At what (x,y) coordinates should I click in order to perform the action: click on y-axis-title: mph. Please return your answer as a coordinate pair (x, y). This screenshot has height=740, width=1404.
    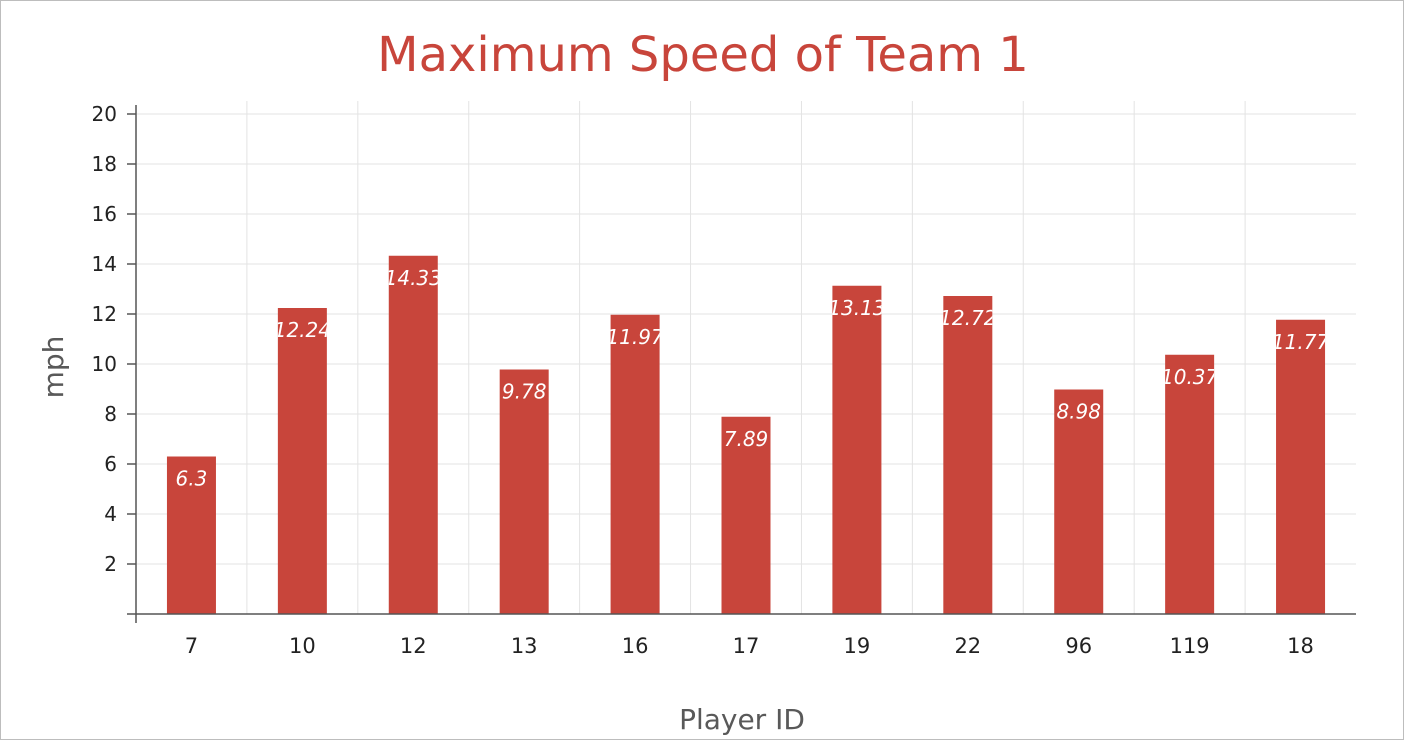
    Looking at the image, I should click on (53, 367).